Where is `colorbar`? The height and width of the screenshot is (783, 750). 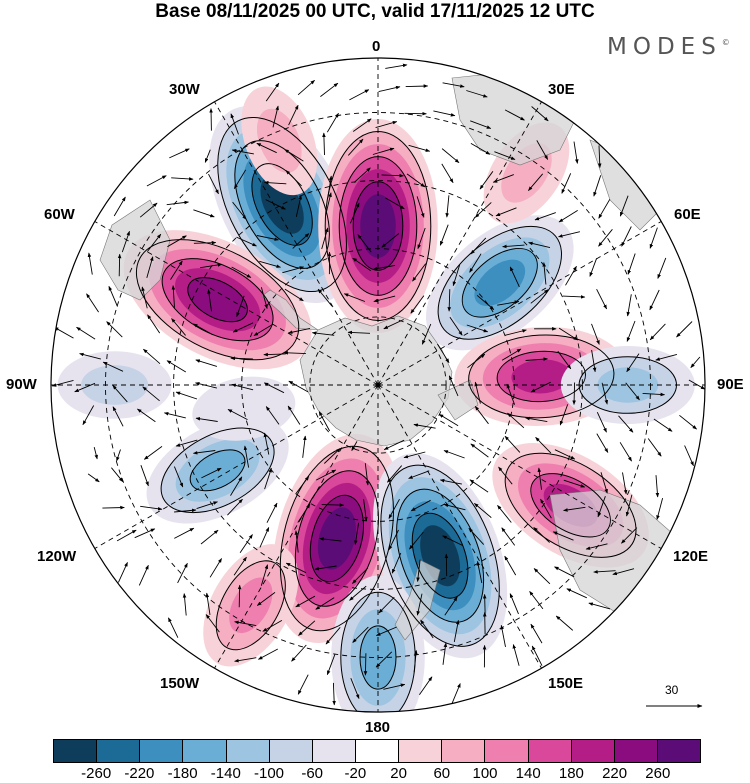 colorbar is located at coordinates (377, 751).